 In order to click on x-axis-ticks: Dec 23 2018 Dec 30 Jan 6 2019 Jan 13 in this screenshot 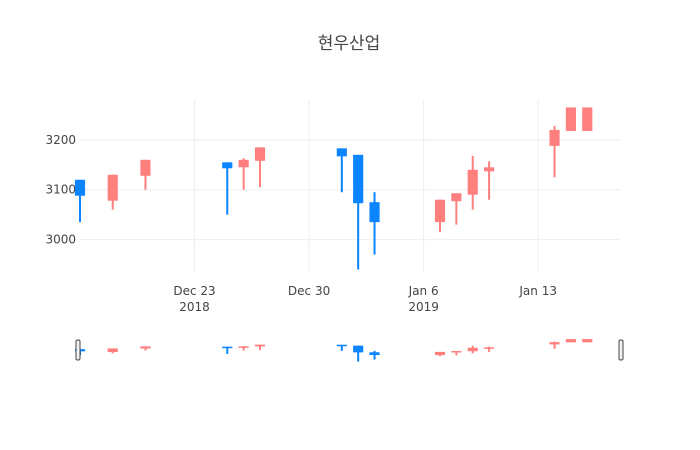, I will do `click(365, 299)`.